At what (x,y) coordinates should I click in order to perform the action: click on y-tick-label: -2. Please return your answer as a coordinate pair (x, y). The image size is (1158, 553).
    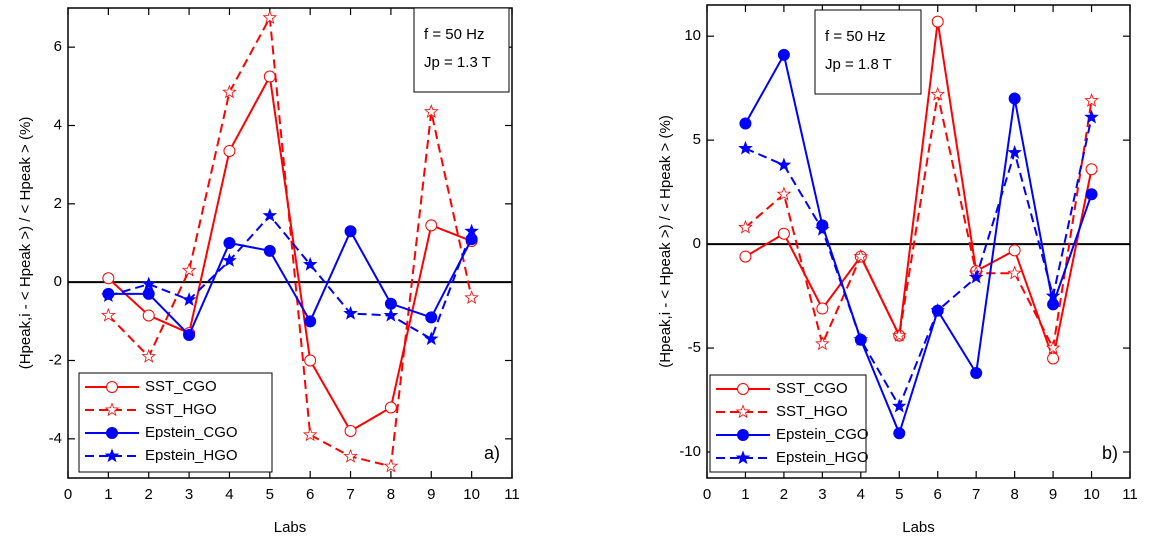
    Looking at the image, I should click on (55, 359).